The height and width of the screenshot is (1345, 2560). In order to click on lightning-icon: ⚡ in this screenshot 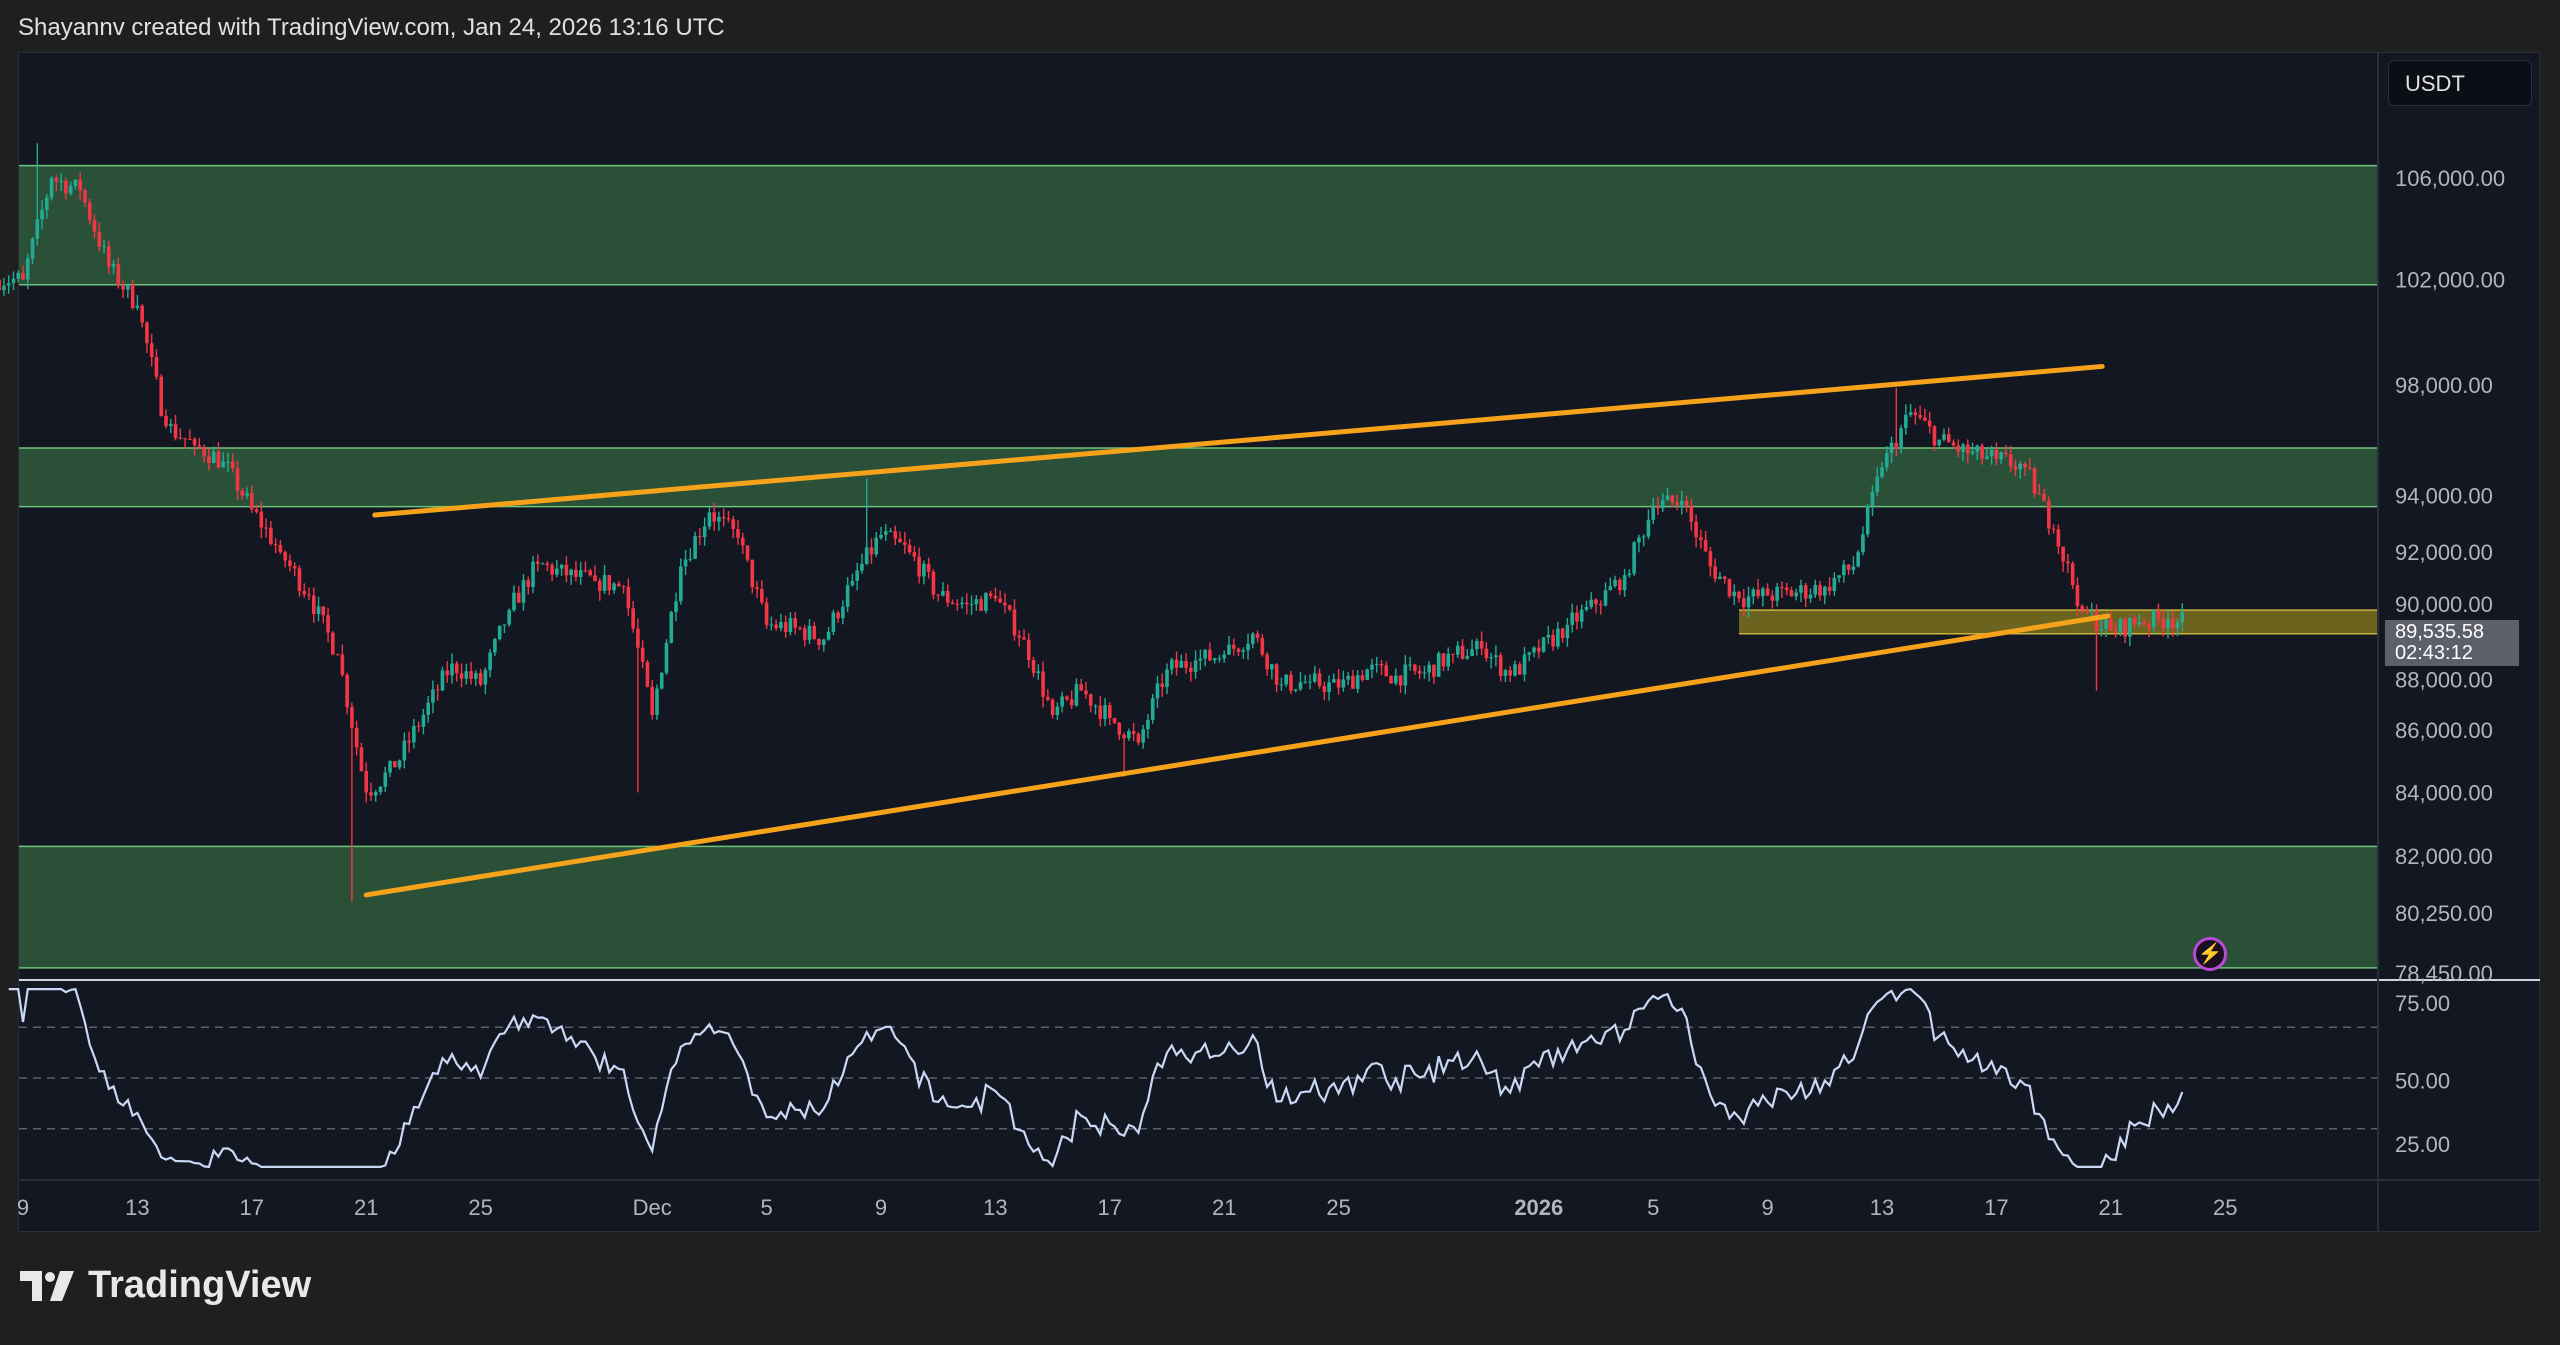, I will do `click(2210, 954)`.